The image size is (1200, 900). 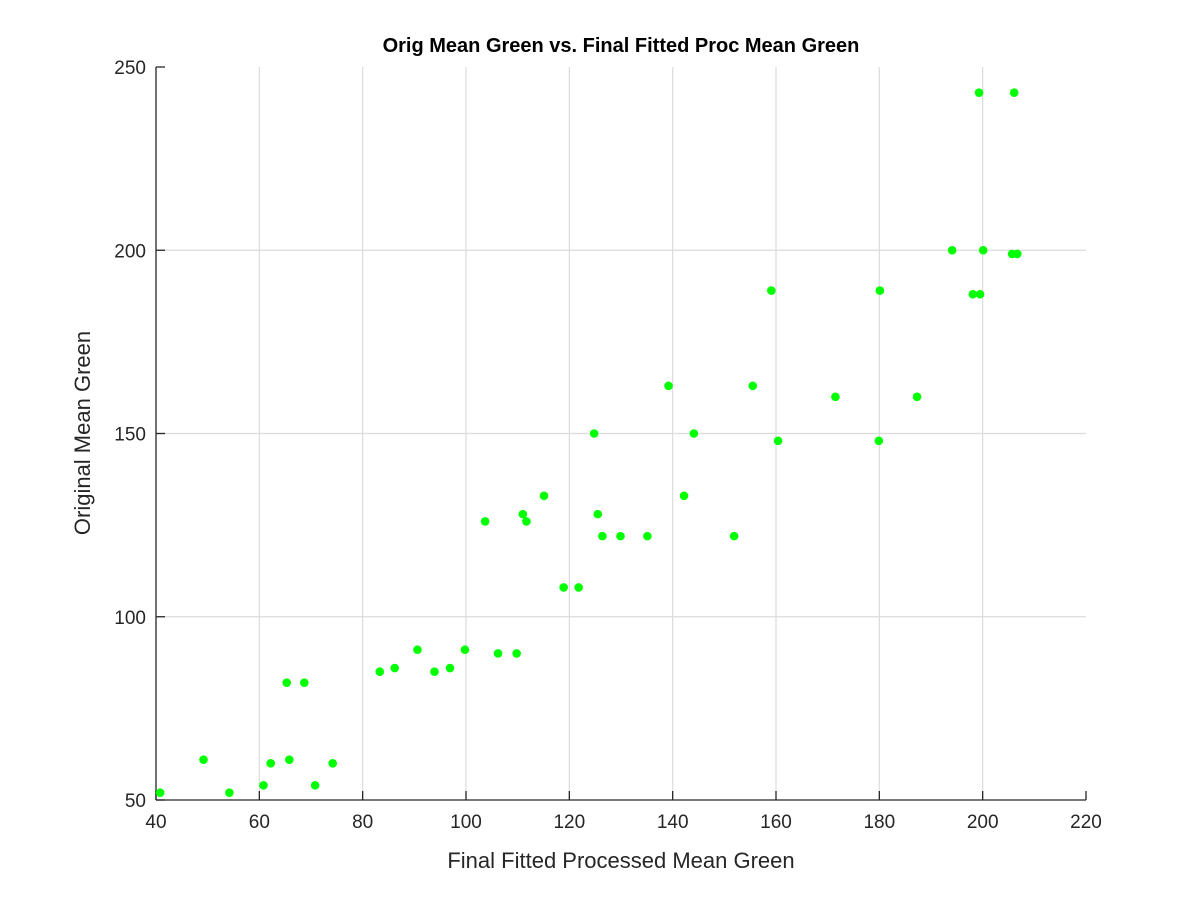 What do you see at coordinates (82, 433) in the screenshot?
I see `y-axis-label: Original Mean Green` at bounding box center [82, 433].